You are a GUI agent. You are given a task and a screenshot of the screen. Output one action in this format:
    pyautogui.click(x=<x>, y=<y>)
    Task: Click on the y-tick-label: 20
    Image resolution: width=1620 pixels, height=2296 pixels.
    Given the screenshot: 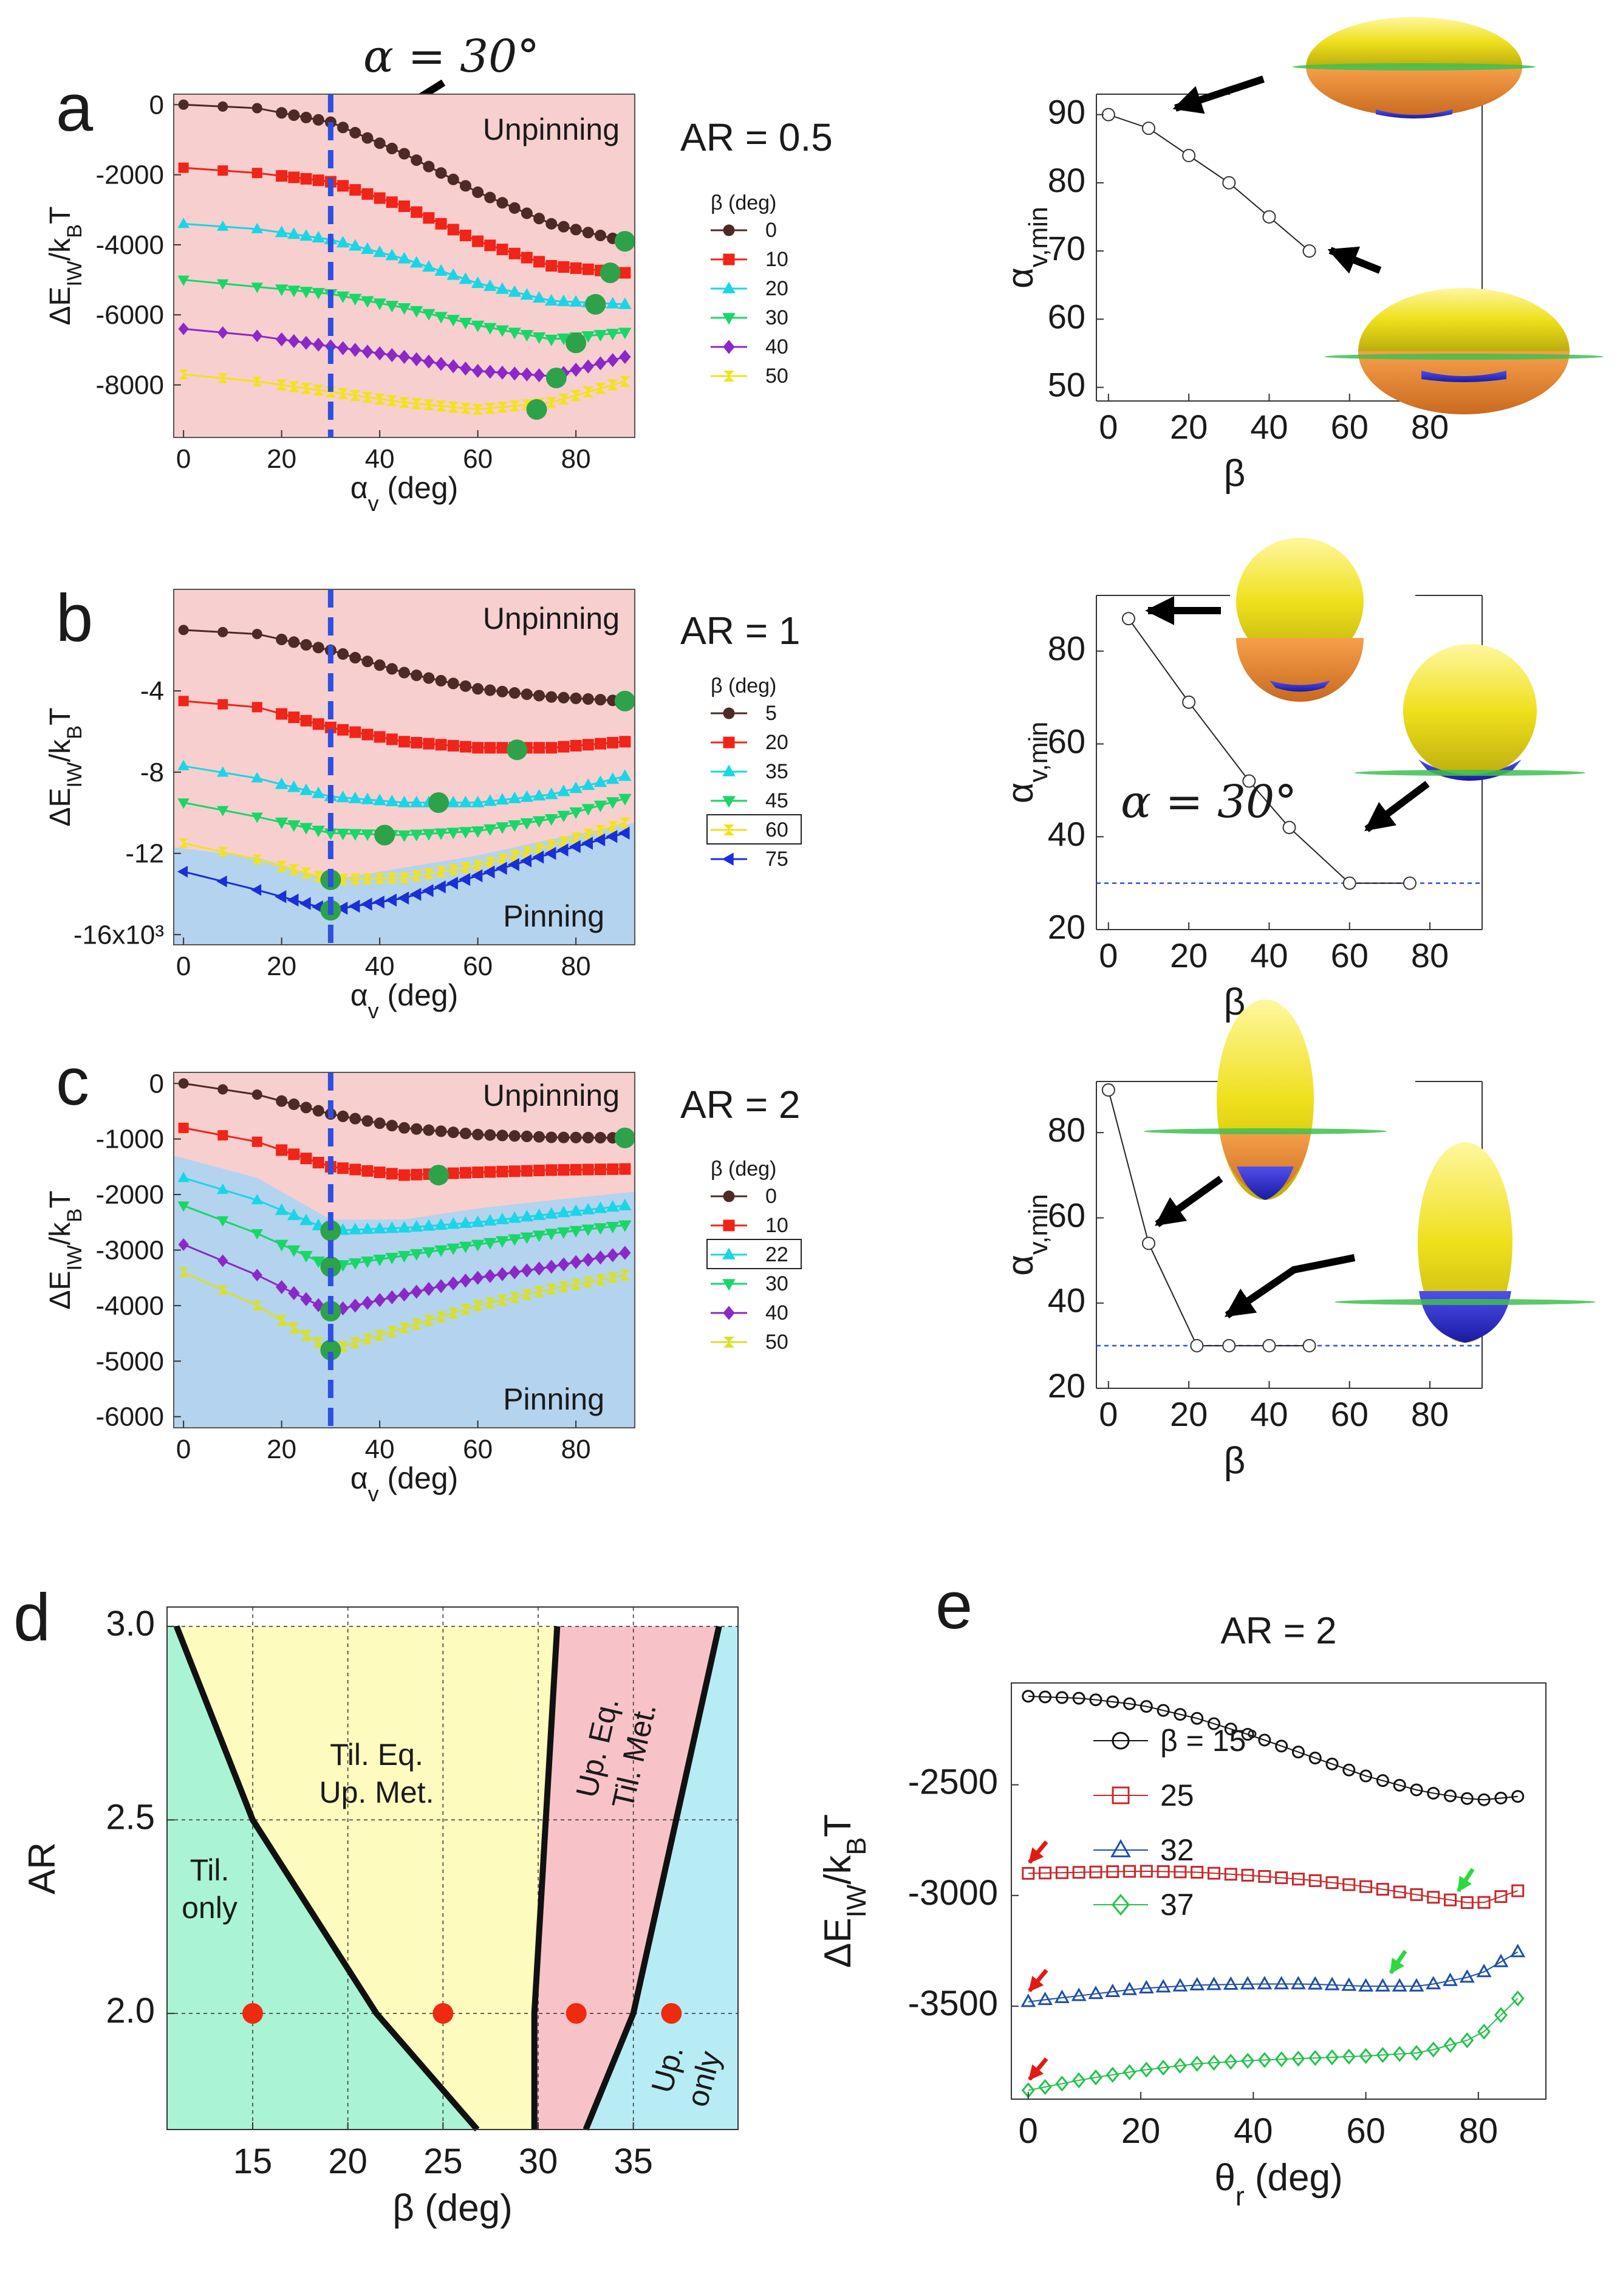 What is the action you would take?
    pyautogui.click(x=1066, y=927)
    